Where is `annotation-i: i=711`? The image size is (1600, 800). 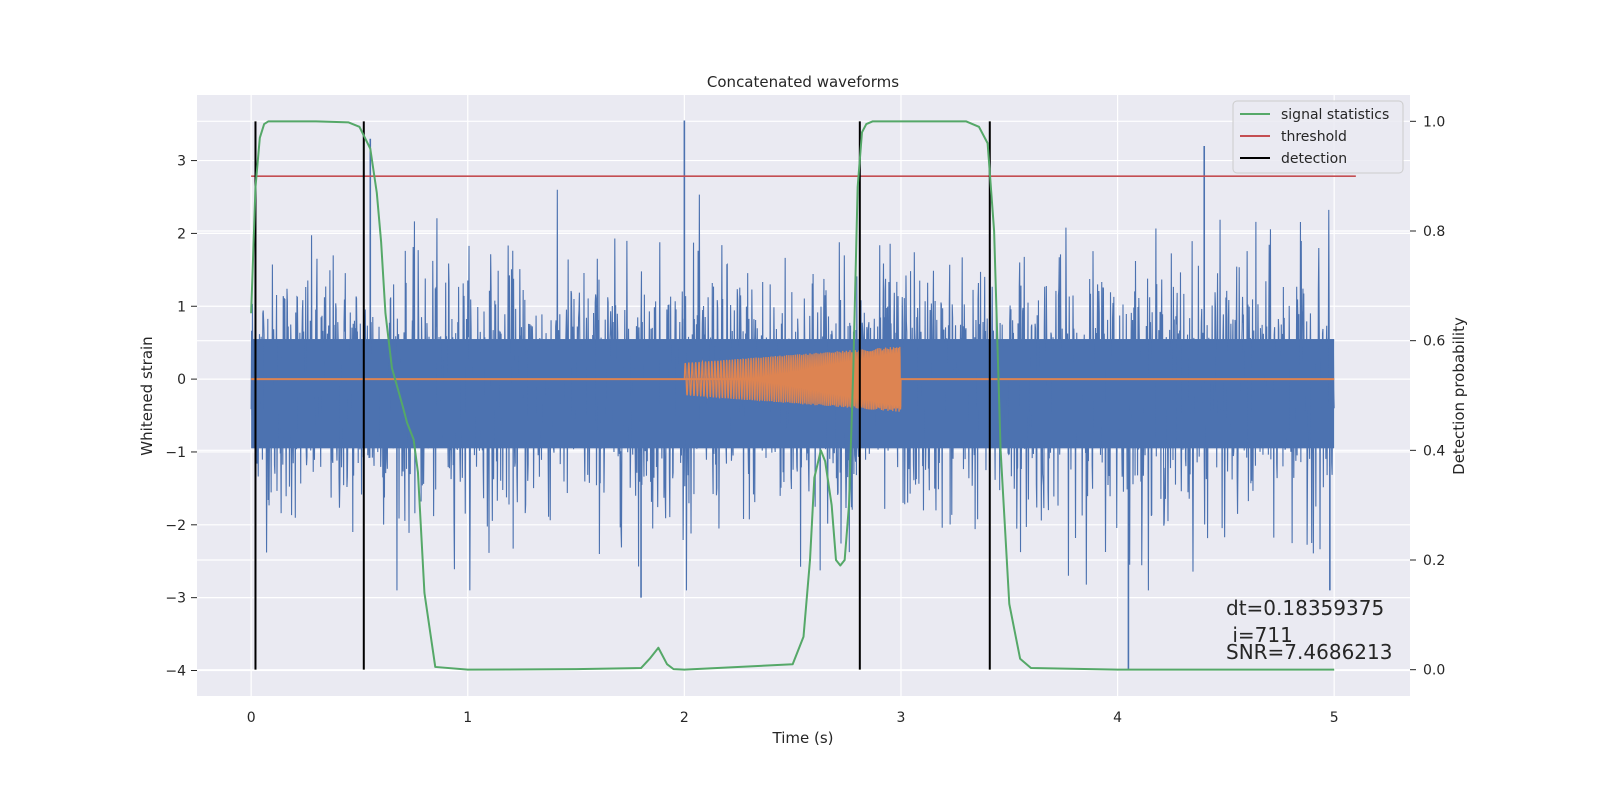 annotation-i: i=711 is located at coordinates (1259, 635).